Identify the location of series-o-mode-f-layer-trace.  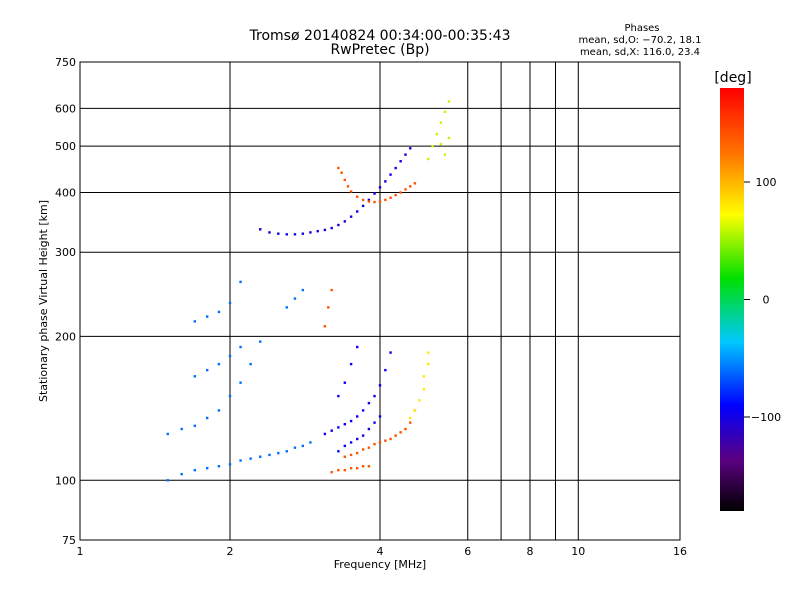
(335, 191).